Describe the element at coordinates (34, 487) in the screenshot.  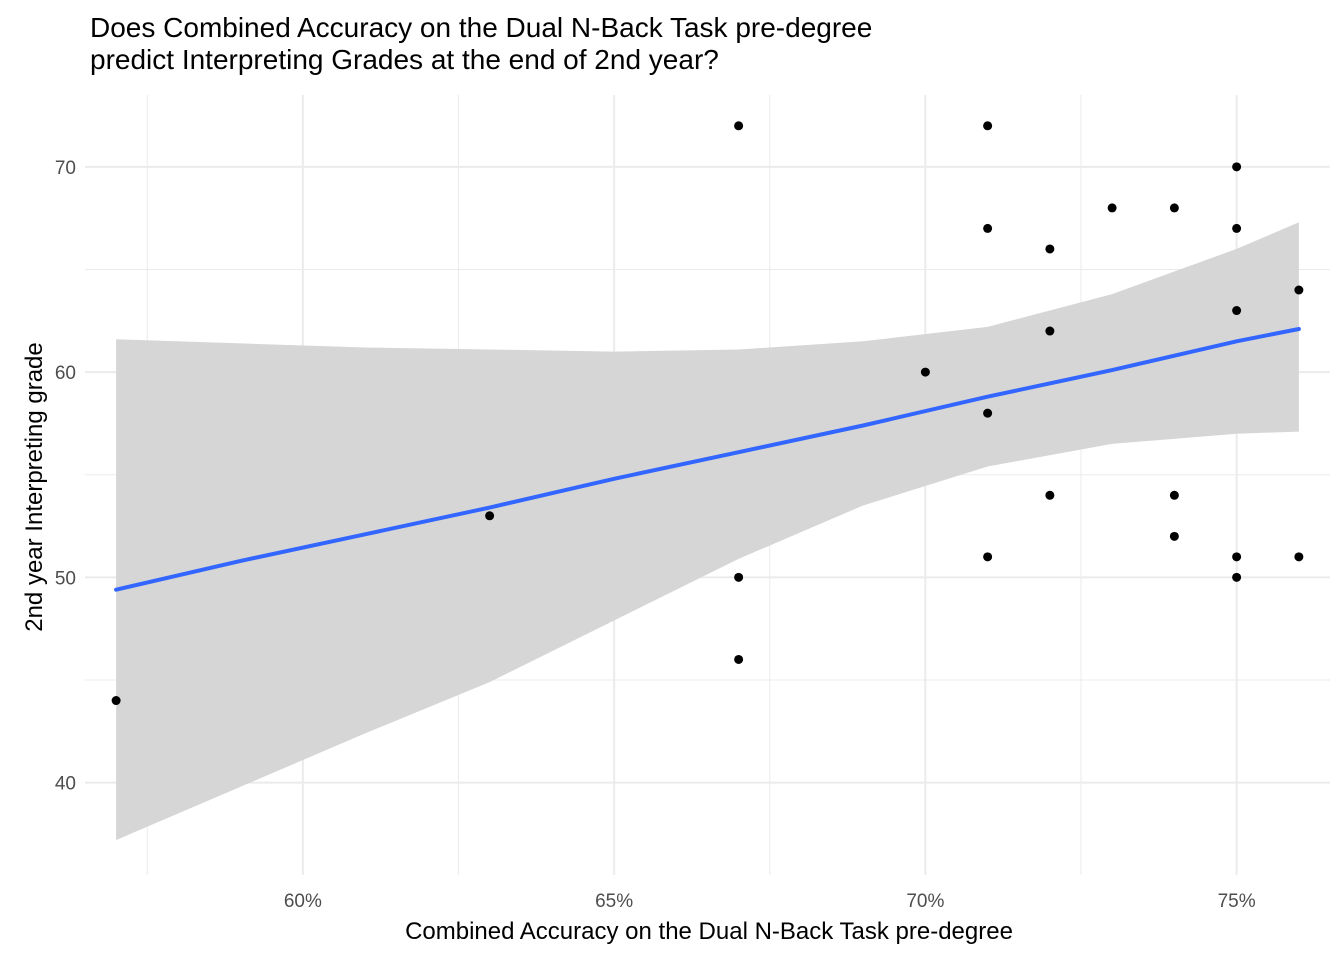
I see `y-axis-label: 2nd year Interpreting grade` at that location.